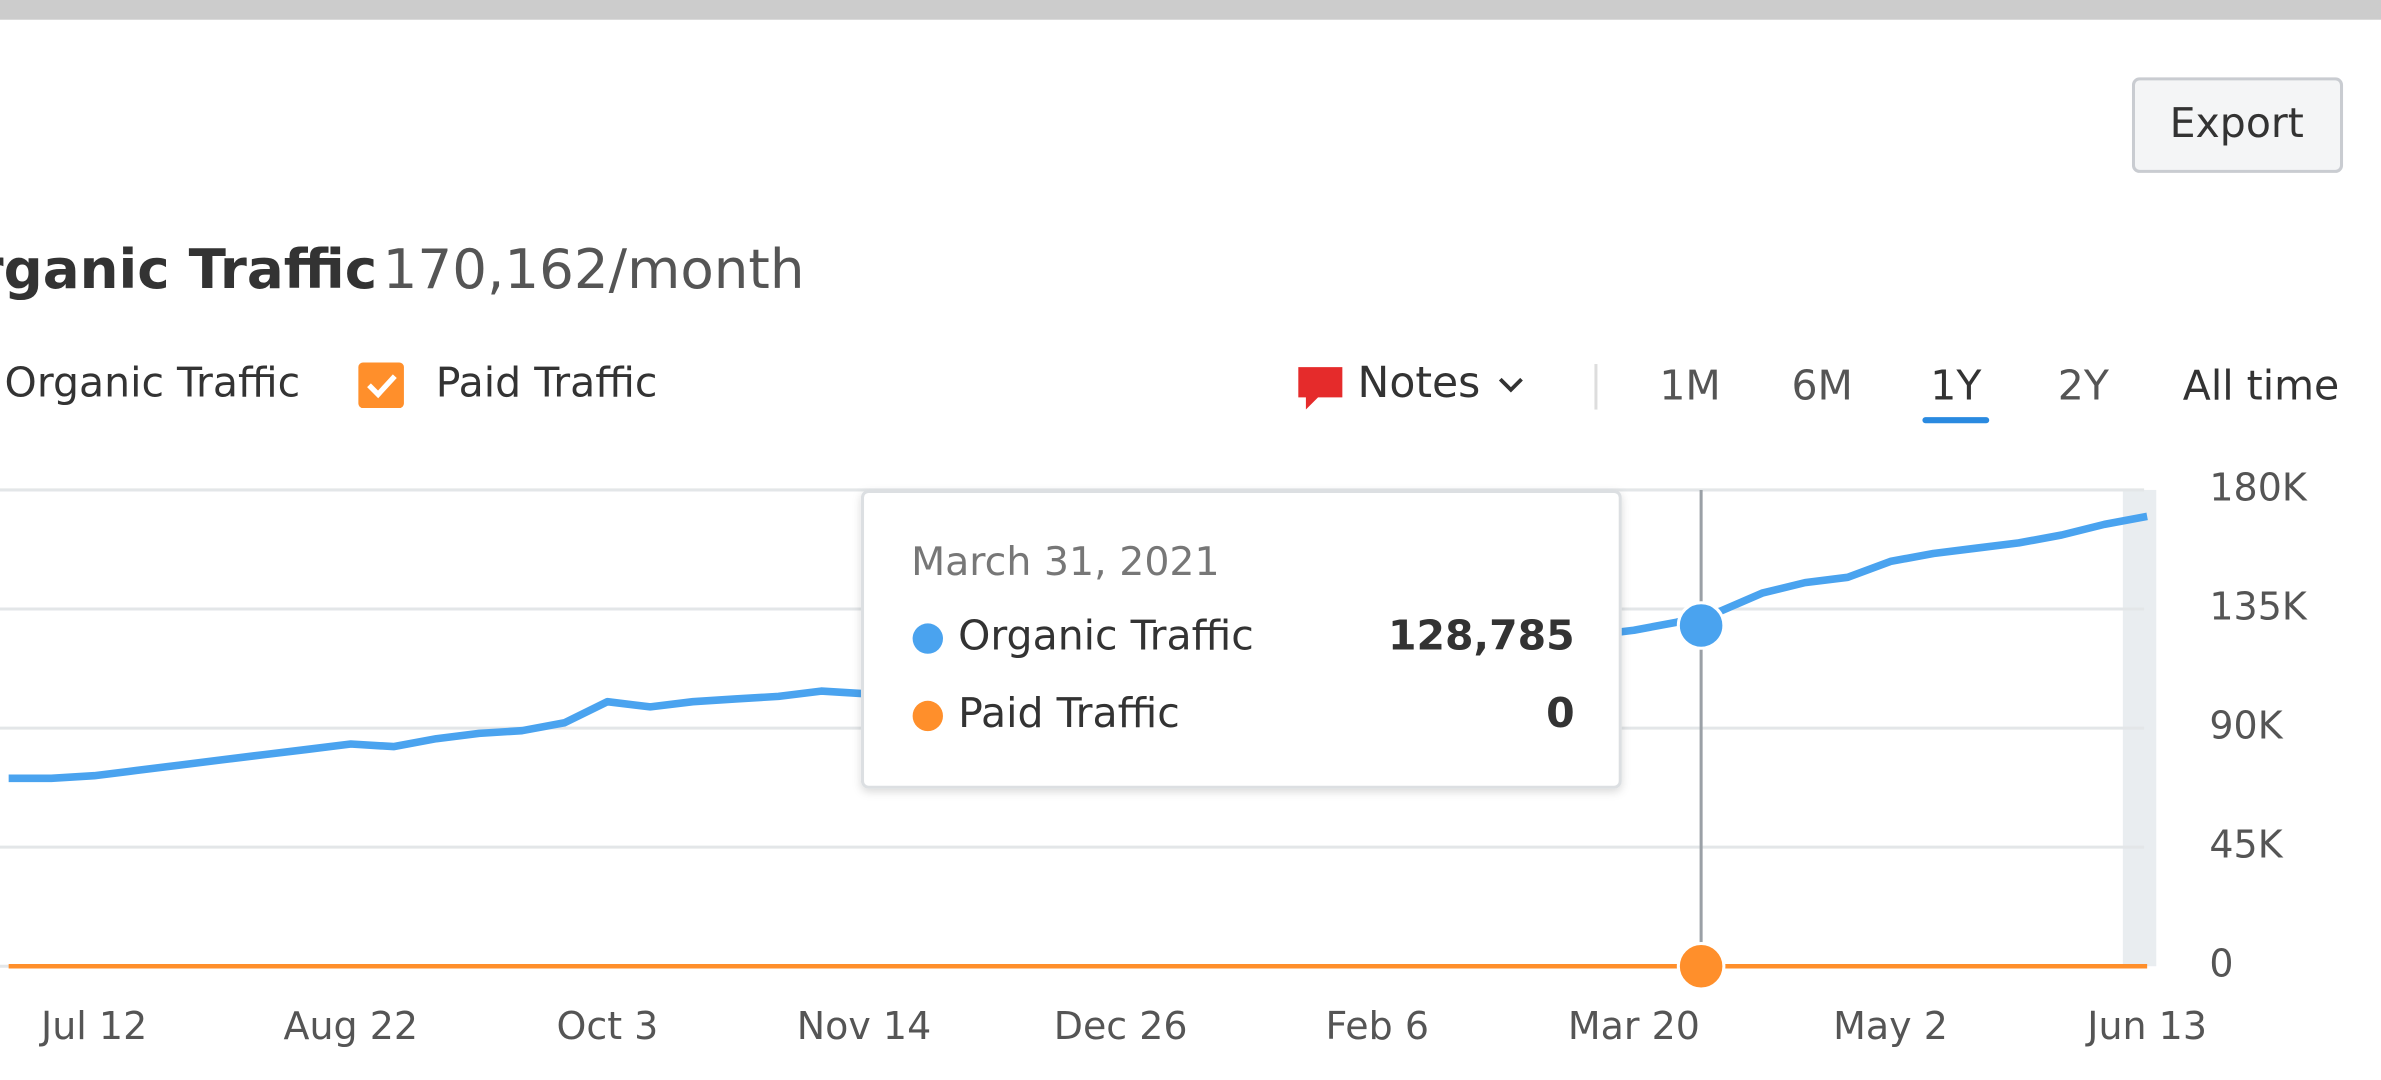 Image resolution: width=2381 pixels, height=1080 pixels. I want to click on y-tick-label: 135K, so click(2258, 607).